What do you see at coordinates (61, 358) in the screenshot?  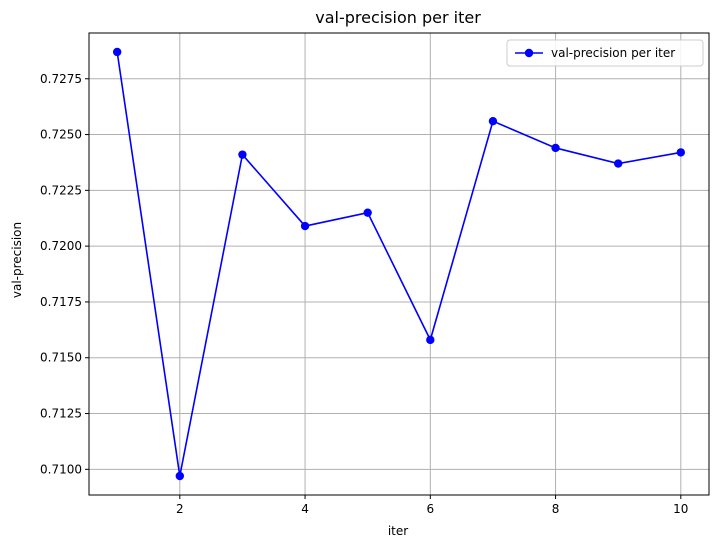 I see `y-tick-label: 0.7150` at bounding box center [61, 358].